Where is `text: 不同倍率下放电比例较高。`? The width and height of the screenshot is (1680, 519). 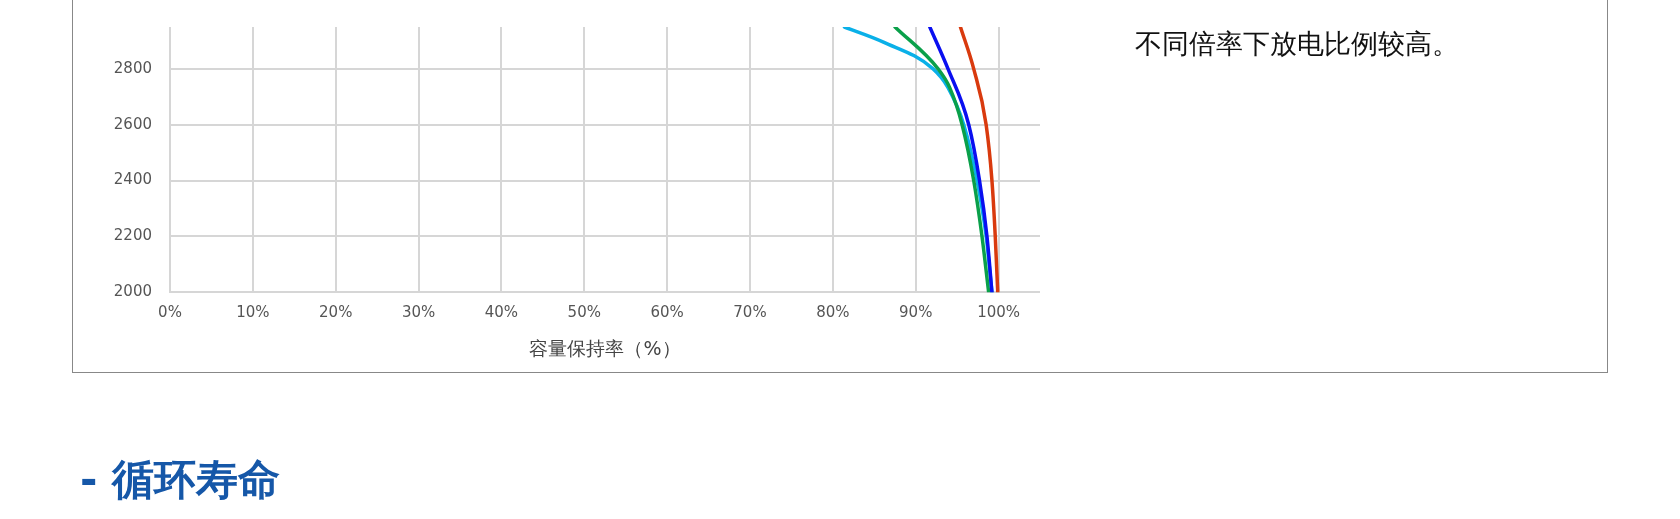 text: 不同倍率下放电比例较高。 is located at coordinates (1297, 44).